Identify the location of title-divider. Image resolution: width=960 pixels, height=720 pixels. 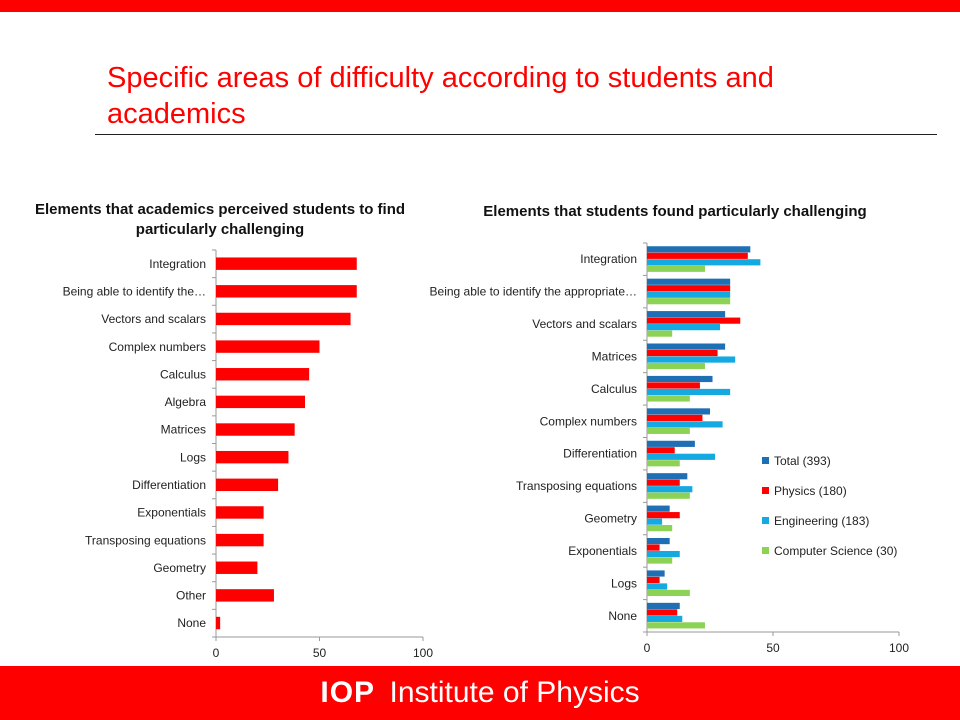
(516, 134).